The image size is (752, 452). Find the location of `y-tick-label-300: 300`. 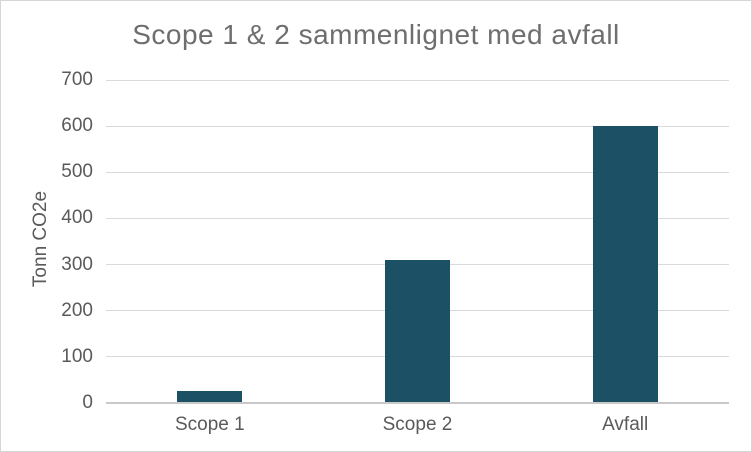

y-tick-label-300: 300 is located at coordinates (77, 264).